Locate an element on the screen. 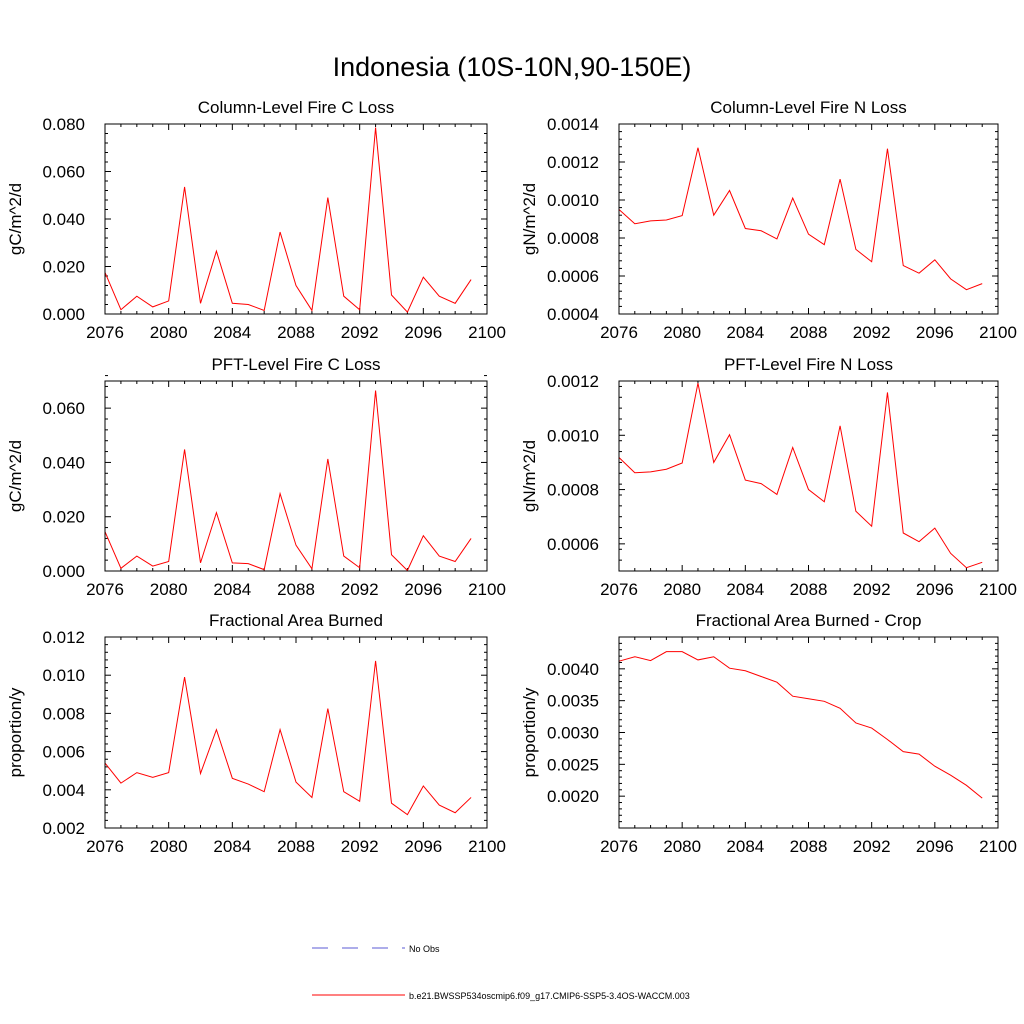  figure-title: Indonesia (10S-10N,90-150E) is located at coordinates (512, 67).